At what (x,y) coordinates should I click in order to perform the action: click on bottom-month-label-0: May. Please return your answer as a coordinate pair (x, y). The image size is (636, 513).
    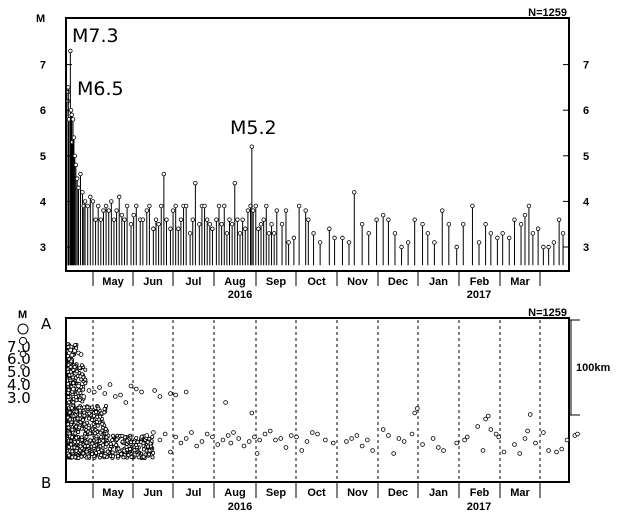
    Looking at the image, I should click on (113, 493).